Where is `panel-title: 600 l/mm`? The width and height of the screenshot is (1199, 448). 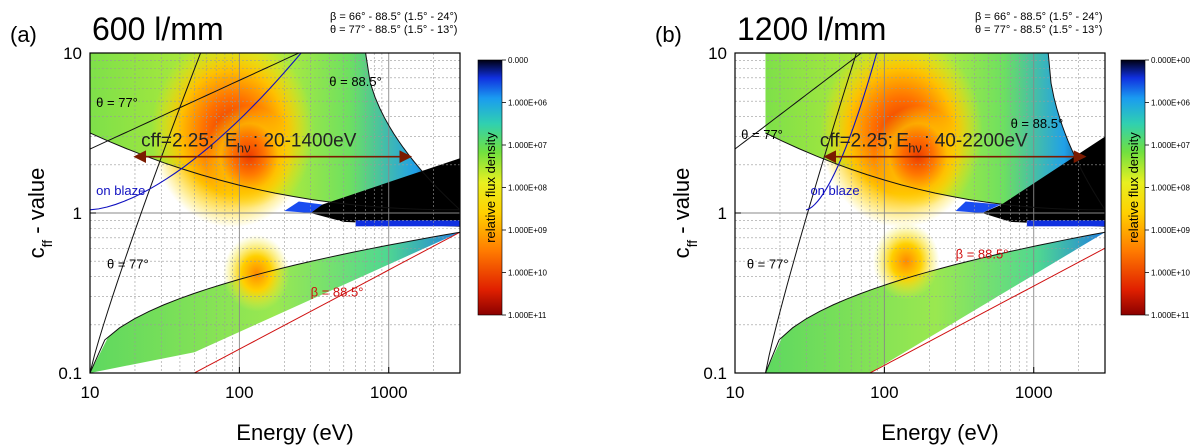
panel-title: 600 l/mm is located at coordinates (158, 29).